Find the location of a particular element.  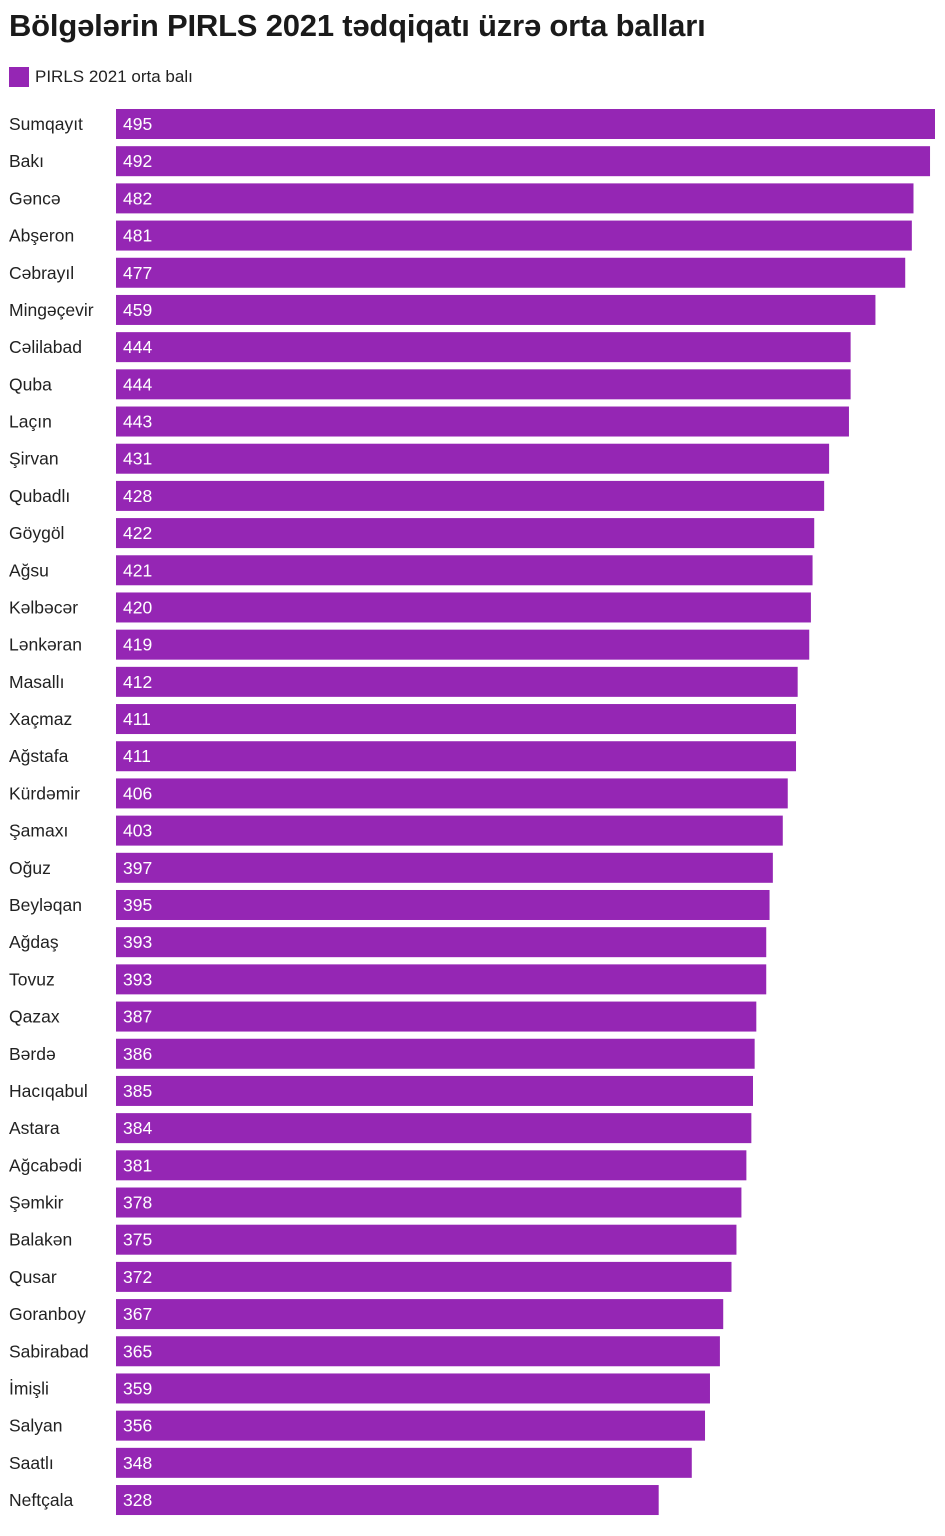

category-label: Cəlilabad is located at coordinates (45, 347).